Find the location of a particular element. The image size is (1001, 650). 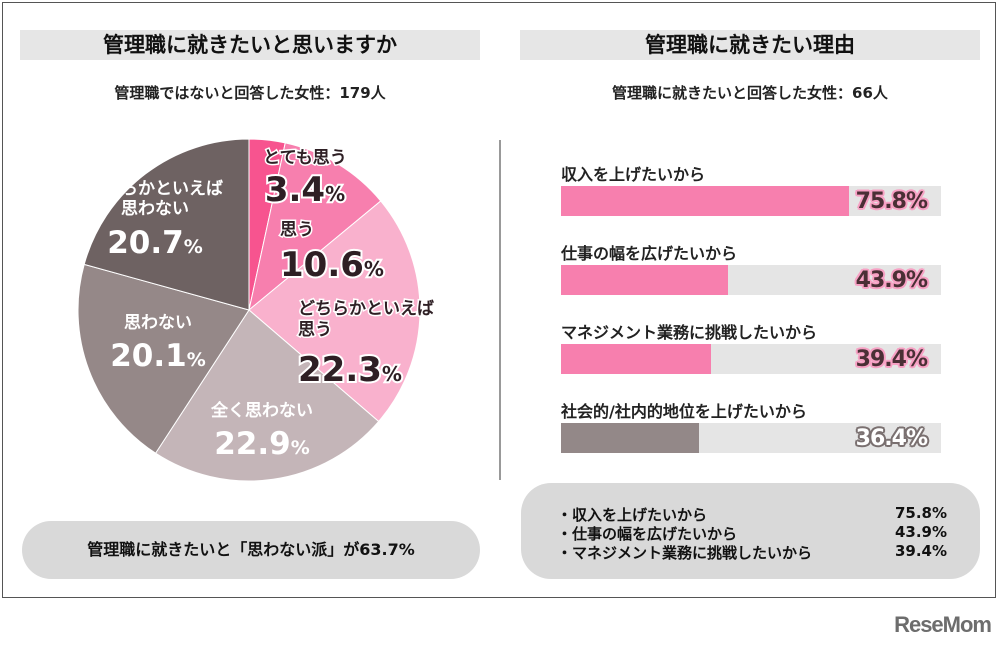

bar-track: 75.8% is located at coordinates (751, 201).